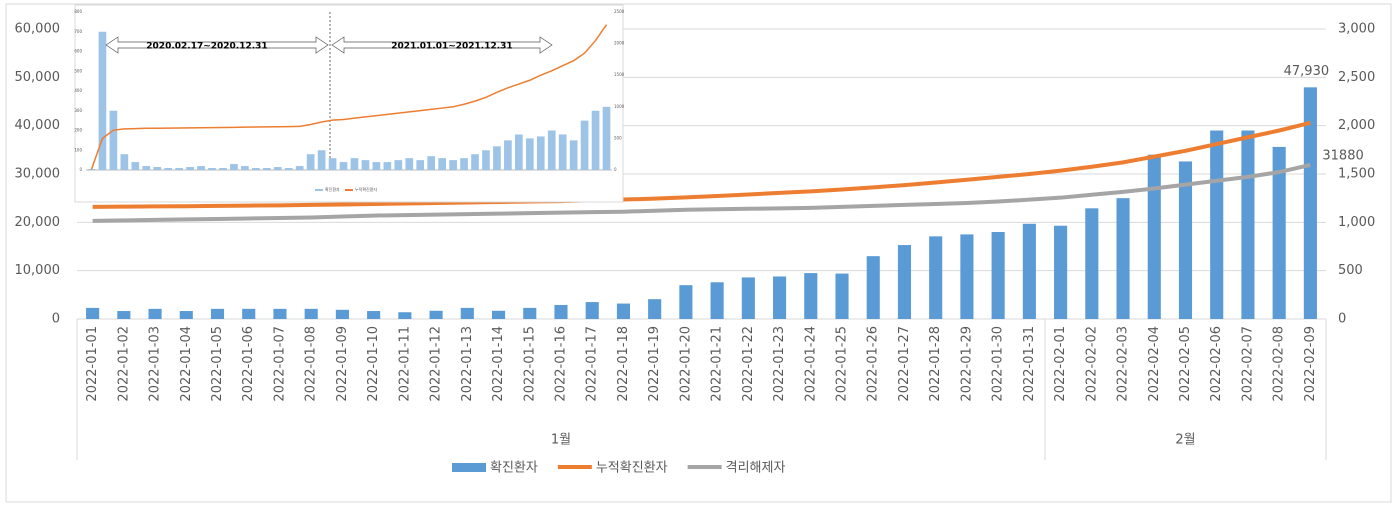 The width and height of the screenshot is (1399, 507). Describe the element at coordinates (619, 43) in the screenshot. I see `inset-y2-tick: 2000` at that location.